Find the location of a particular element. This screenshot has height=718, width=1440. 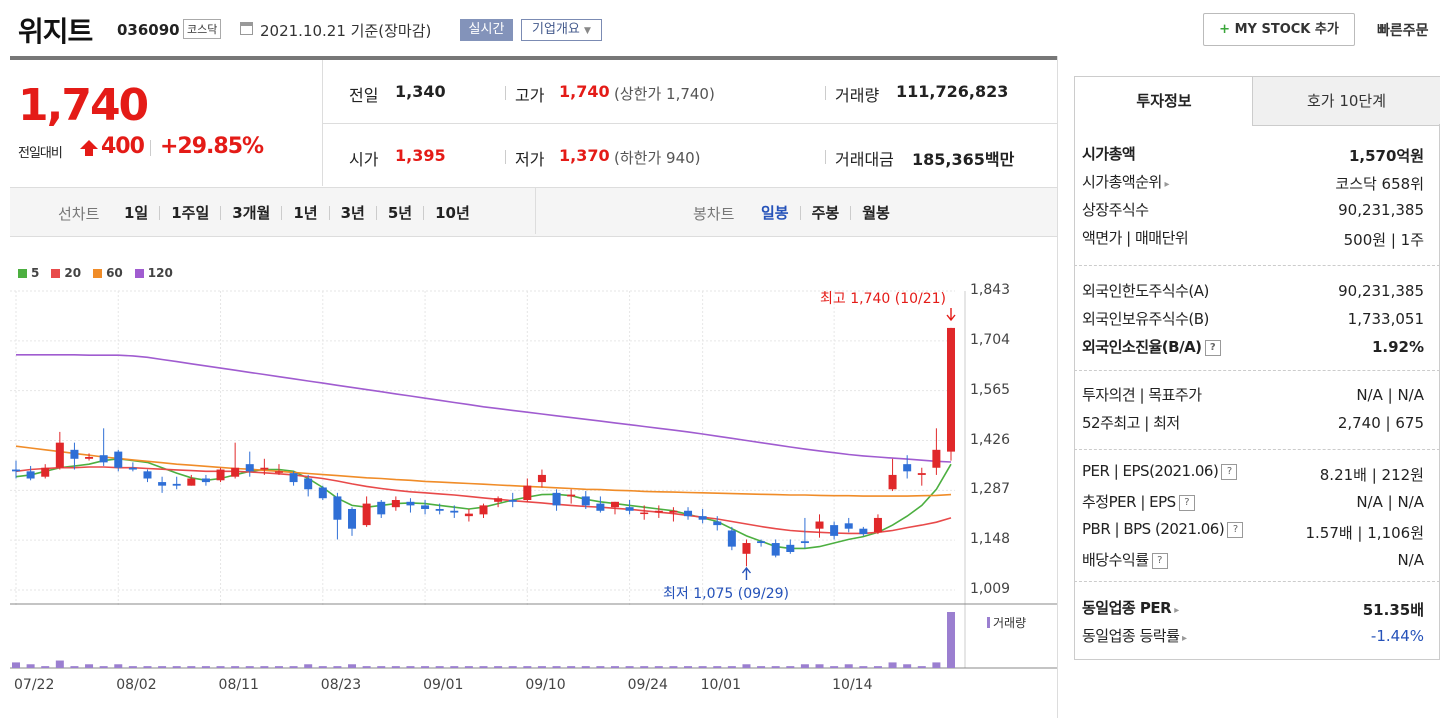

x-tick-label: 08/02 is located at coordinates (136, 685).